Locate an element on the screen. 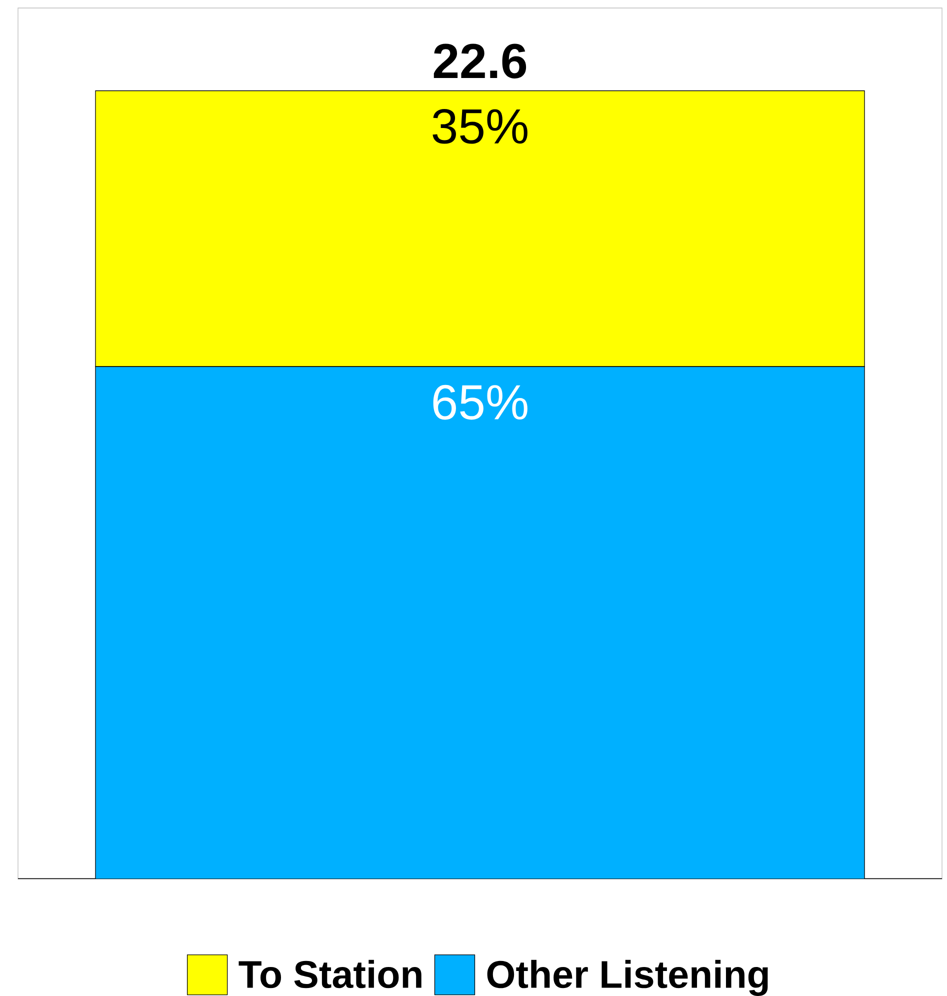  data-label: 65% is located at coordinates (480, 402).